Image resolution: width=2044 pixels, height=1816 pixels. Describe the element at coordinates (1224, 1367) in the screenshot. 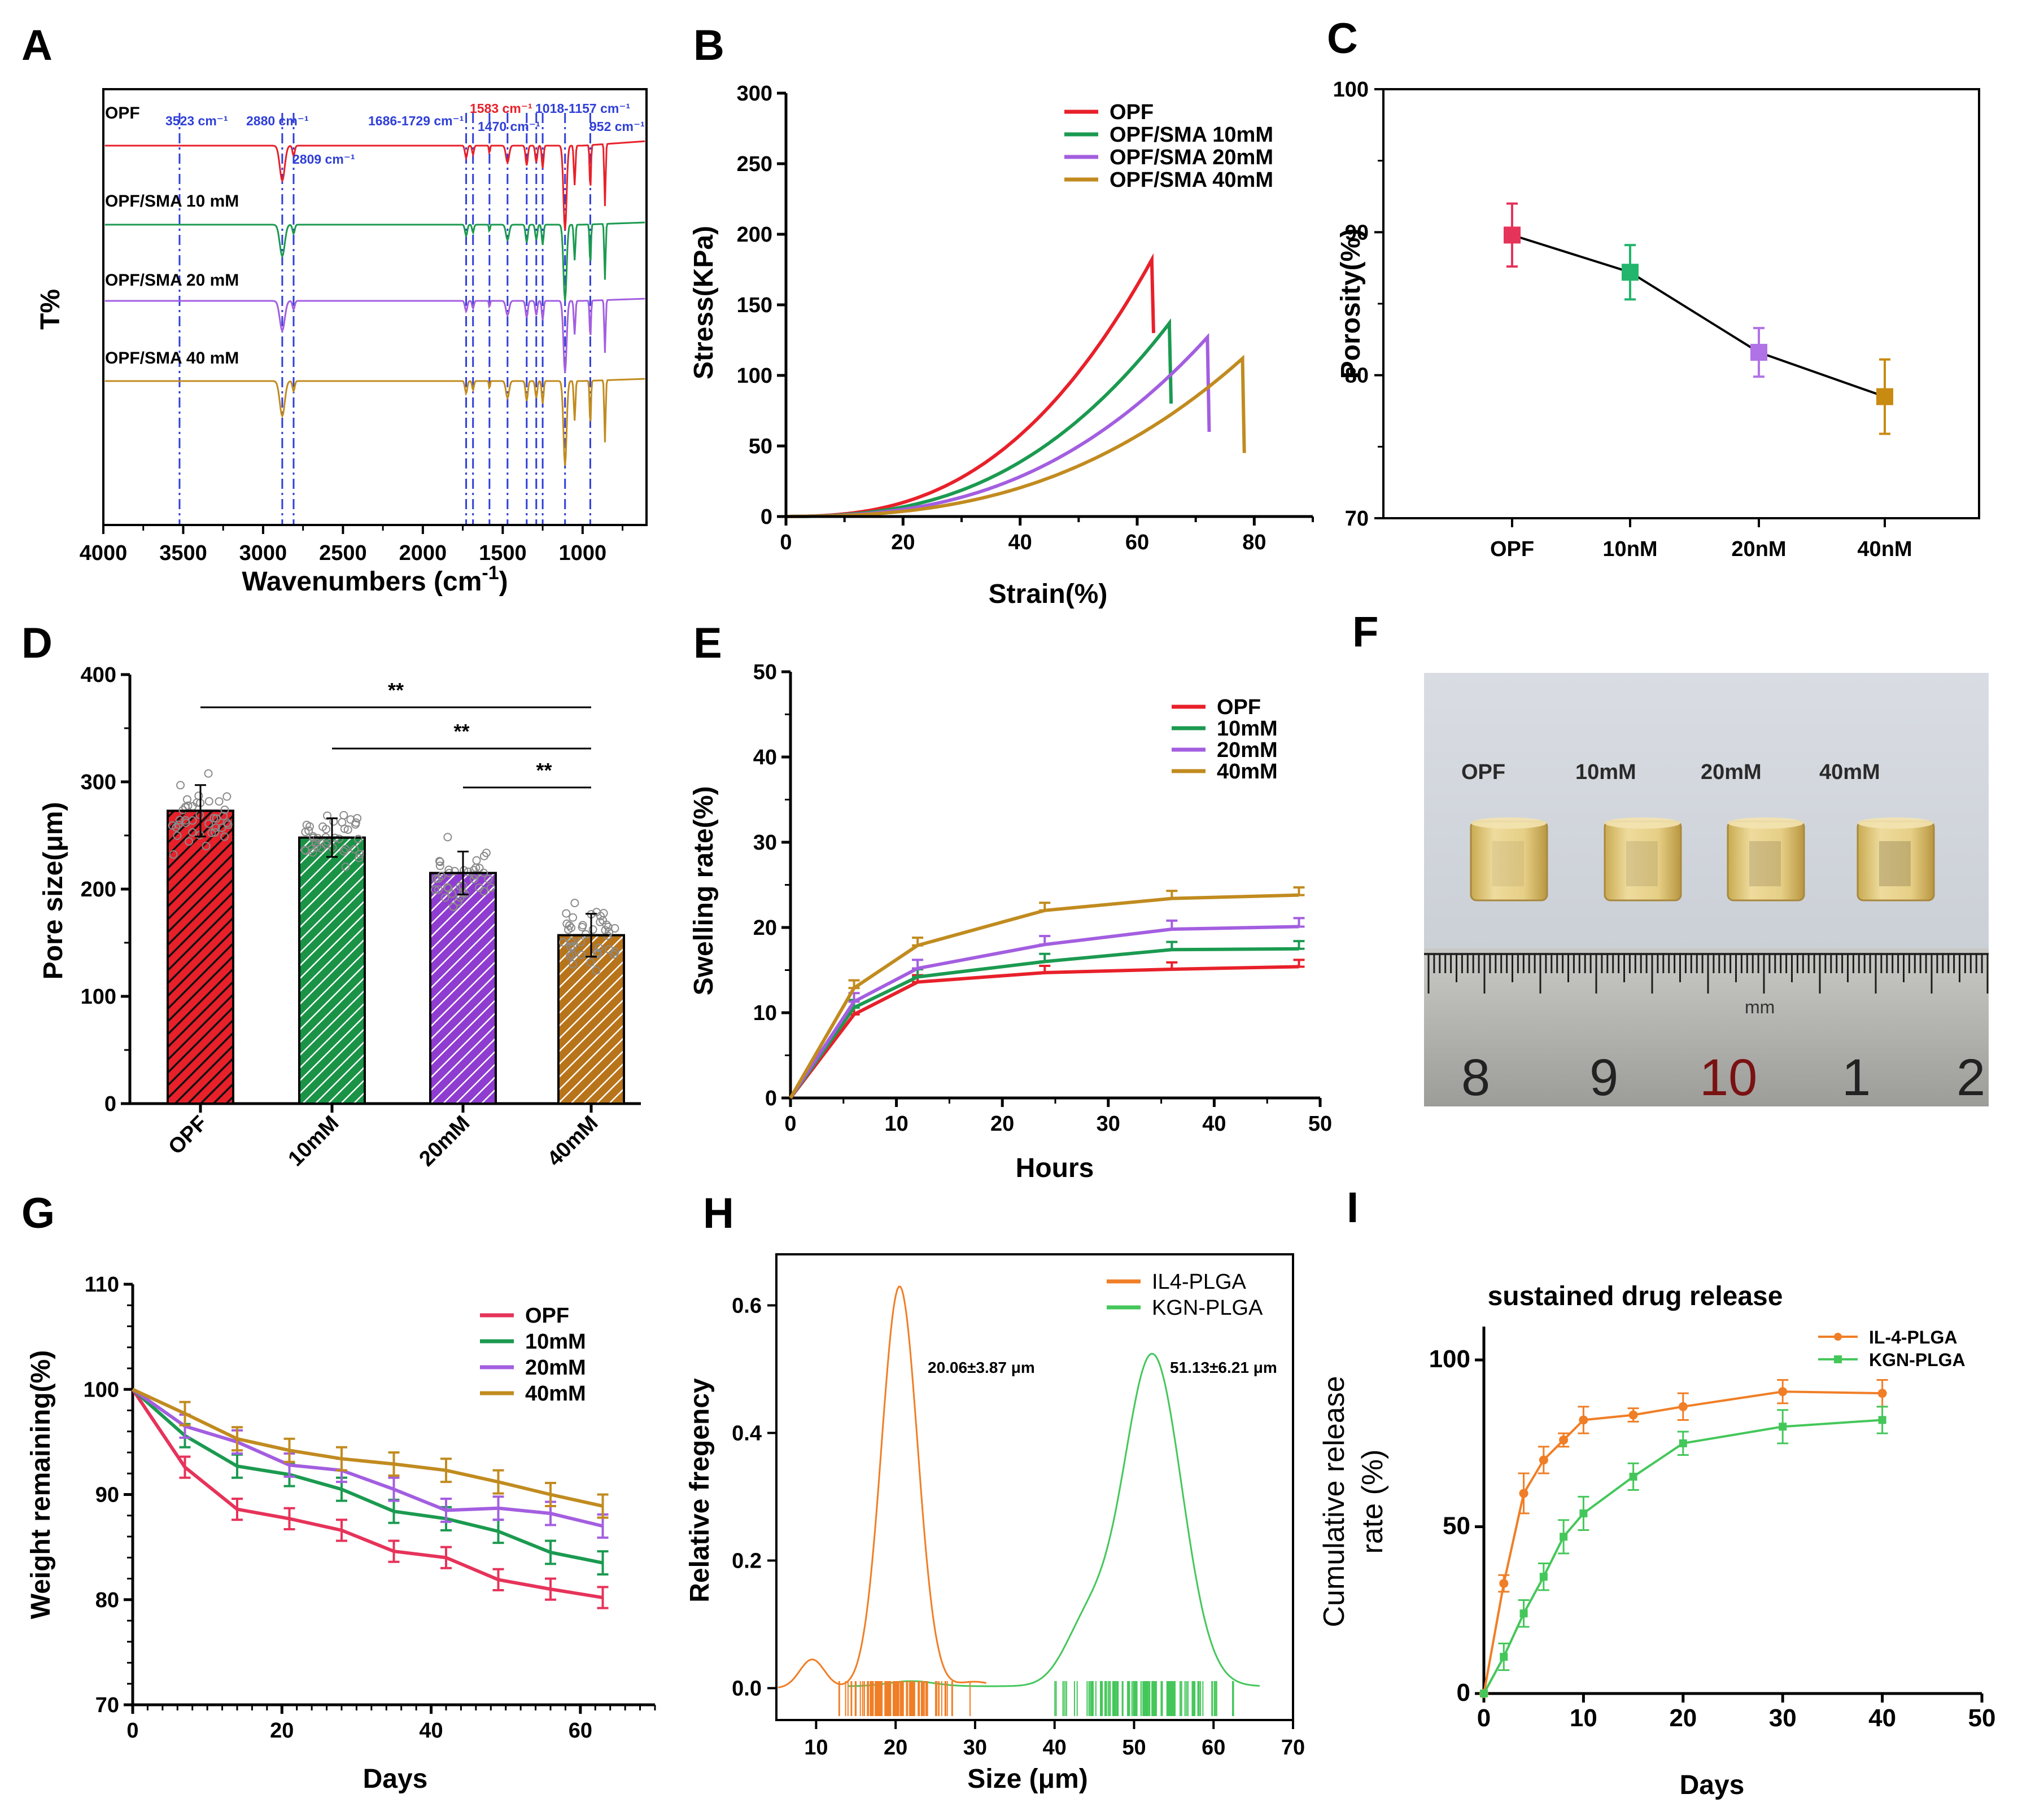

I see `kgn-size-annotation: 51.13±6.21 μm` at that location.